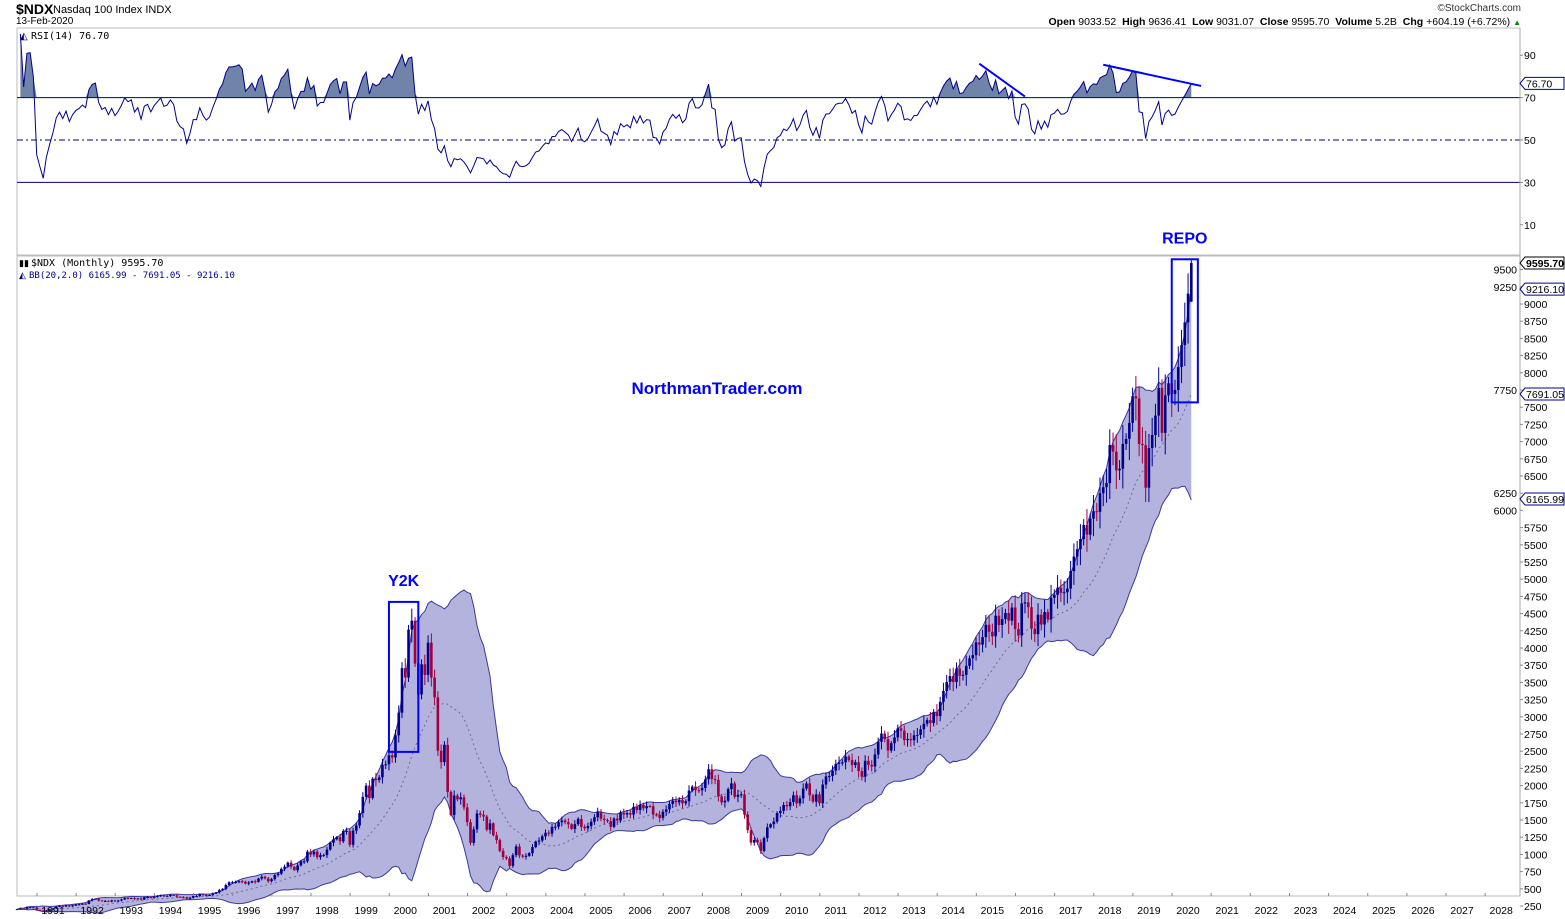  I want to click on annotation-label: REPO, so click(1184, 238).